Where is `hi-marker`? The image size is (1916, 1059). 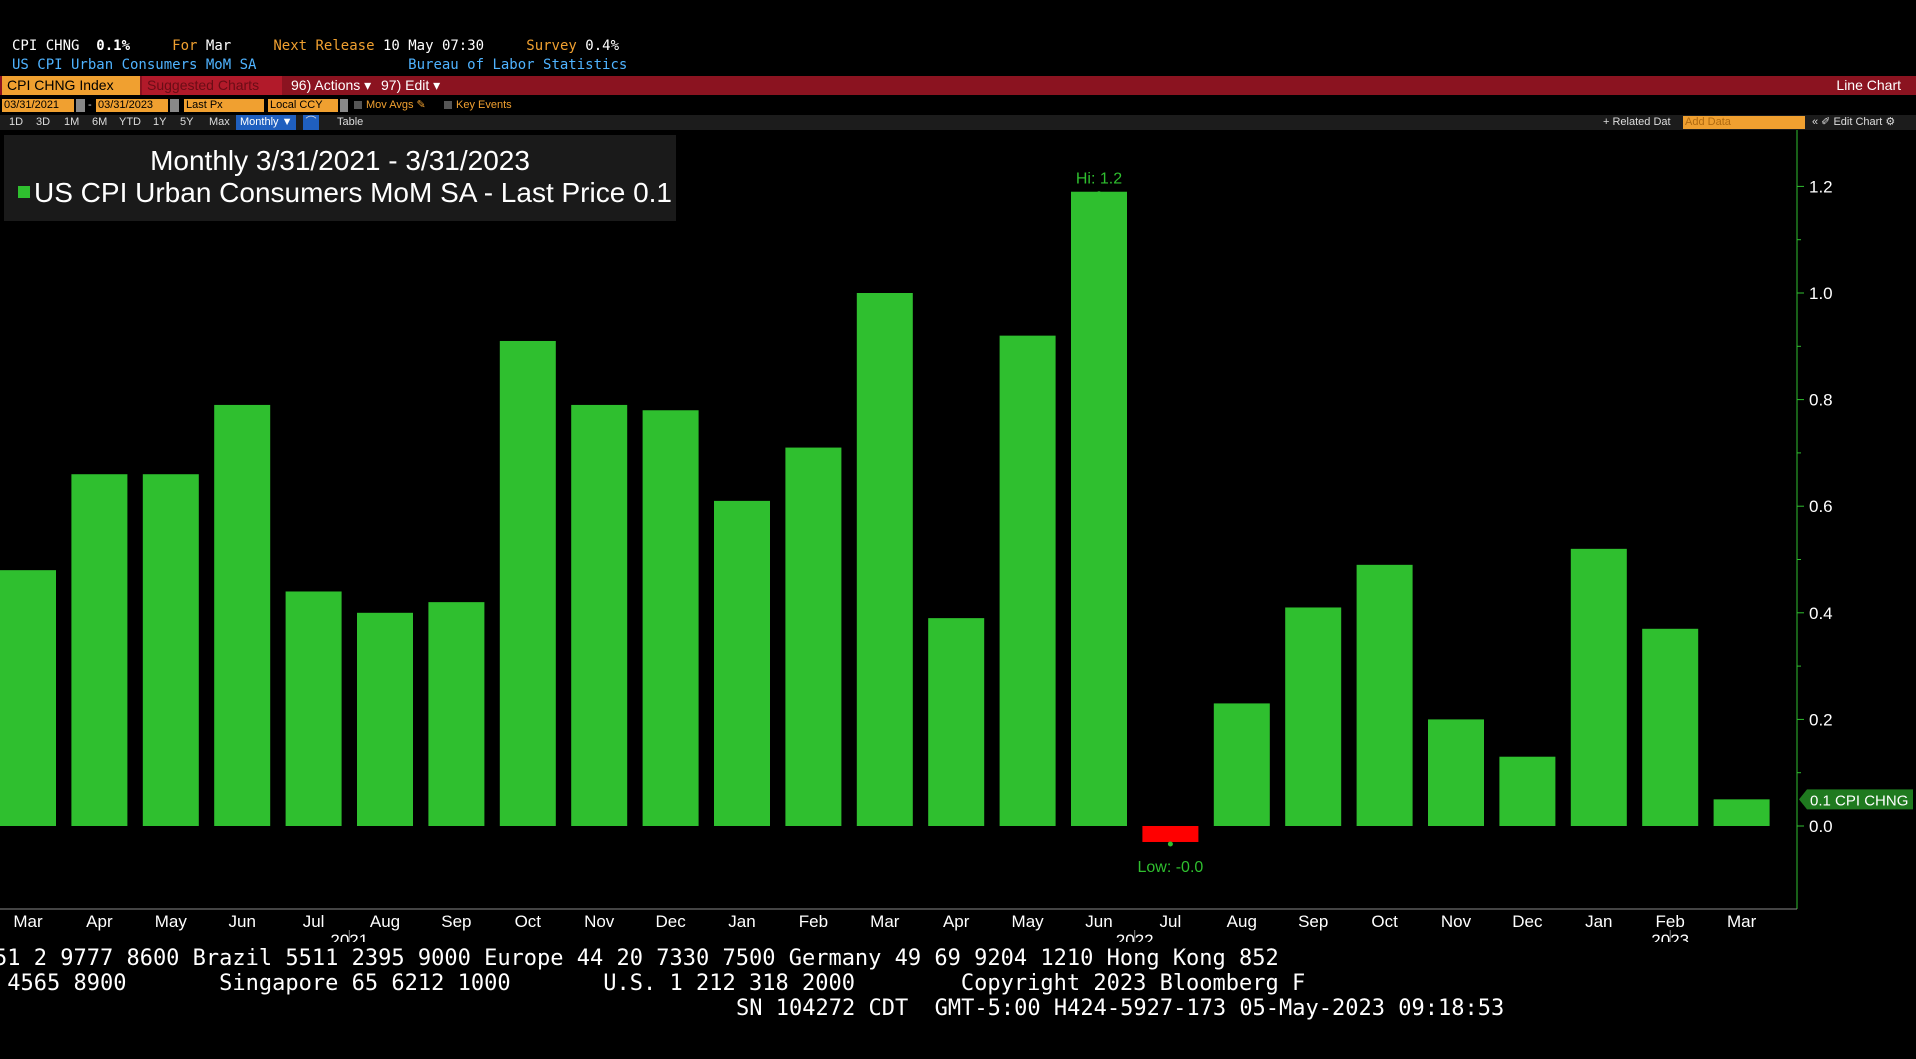
hi-marker is located at coordinates (1099, 194).